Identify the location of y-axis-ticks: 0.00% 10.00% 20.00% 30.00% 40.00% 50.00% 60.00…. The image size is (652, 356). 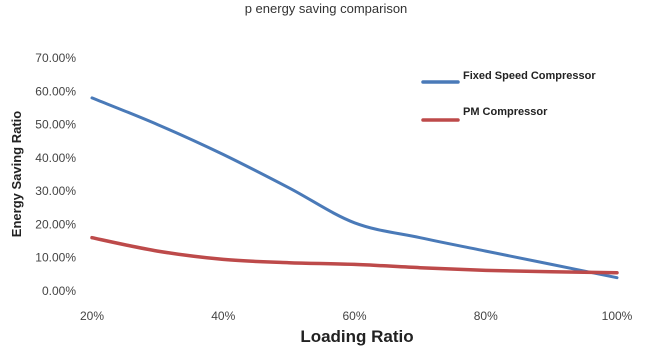
(55, 174).